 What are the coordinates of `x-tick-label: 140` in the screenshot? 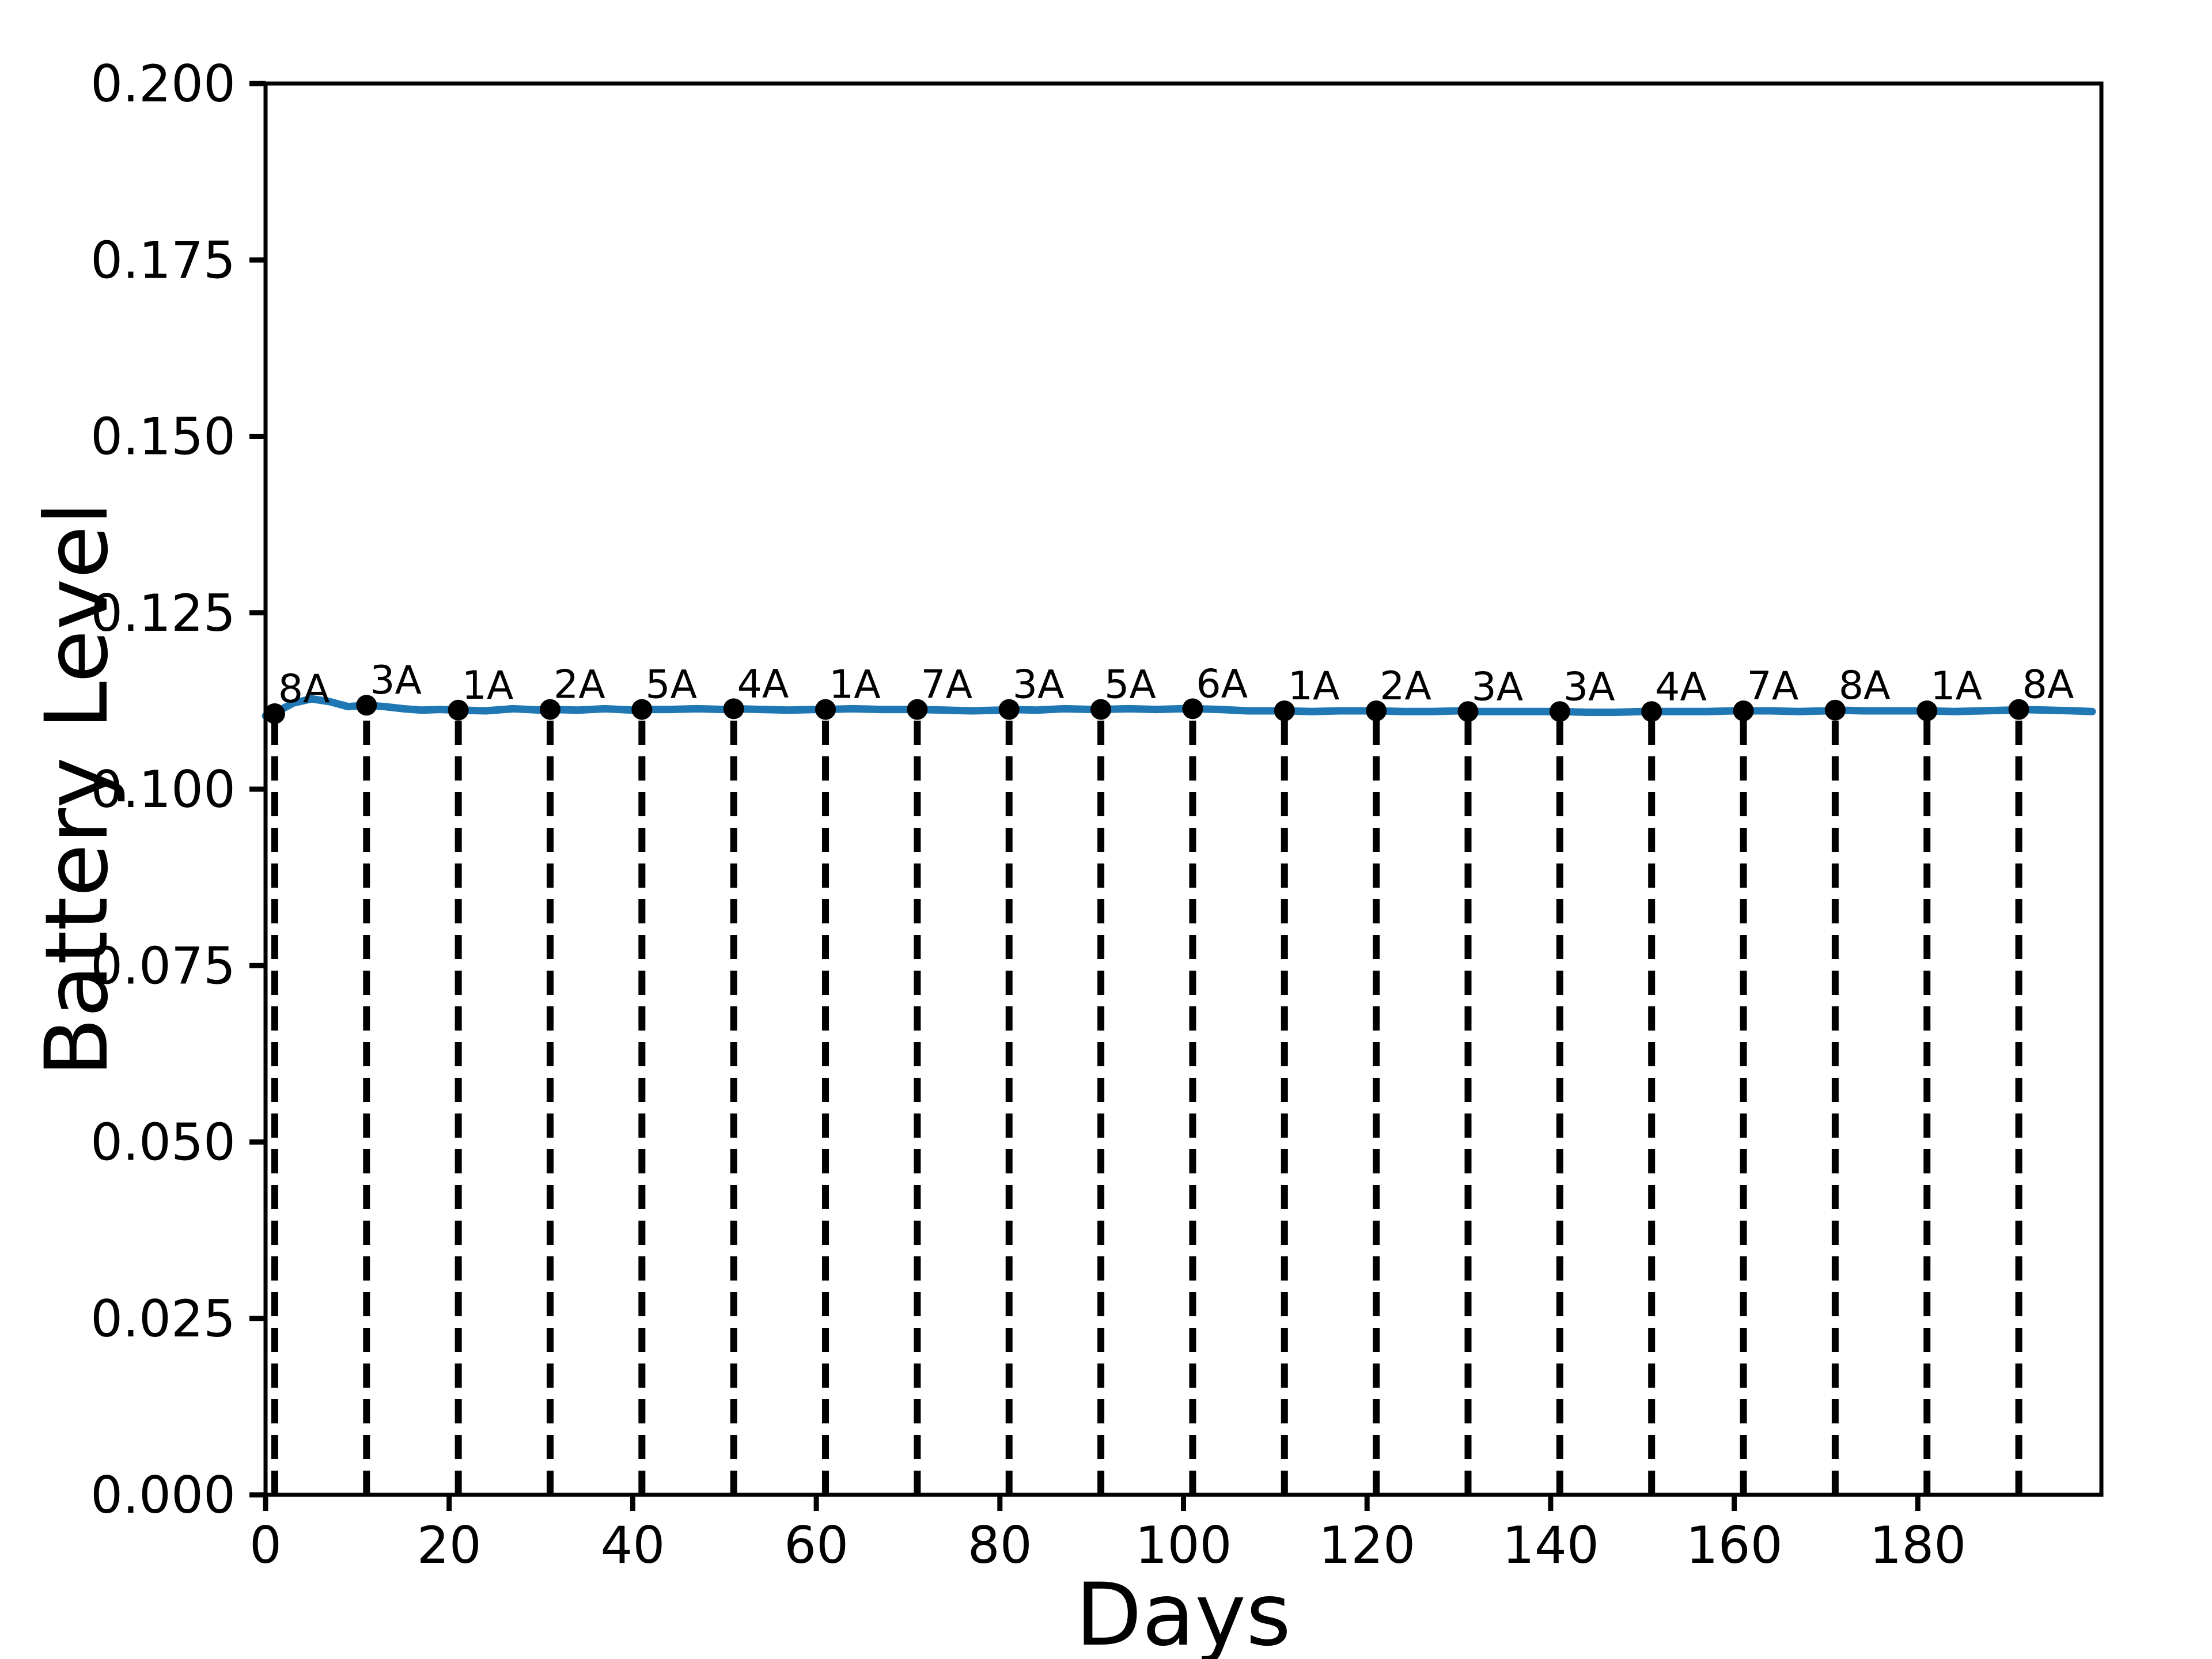 It's located at (1550, 1545).